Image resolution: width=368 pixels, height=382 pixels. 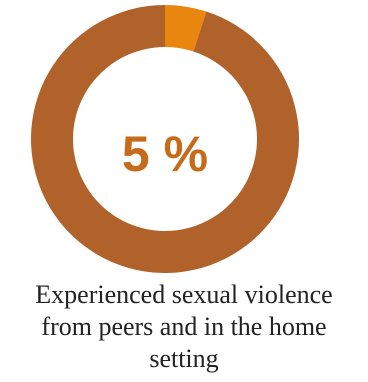 I want to click on caption-line-3: setting, so click(x=184, y=358).